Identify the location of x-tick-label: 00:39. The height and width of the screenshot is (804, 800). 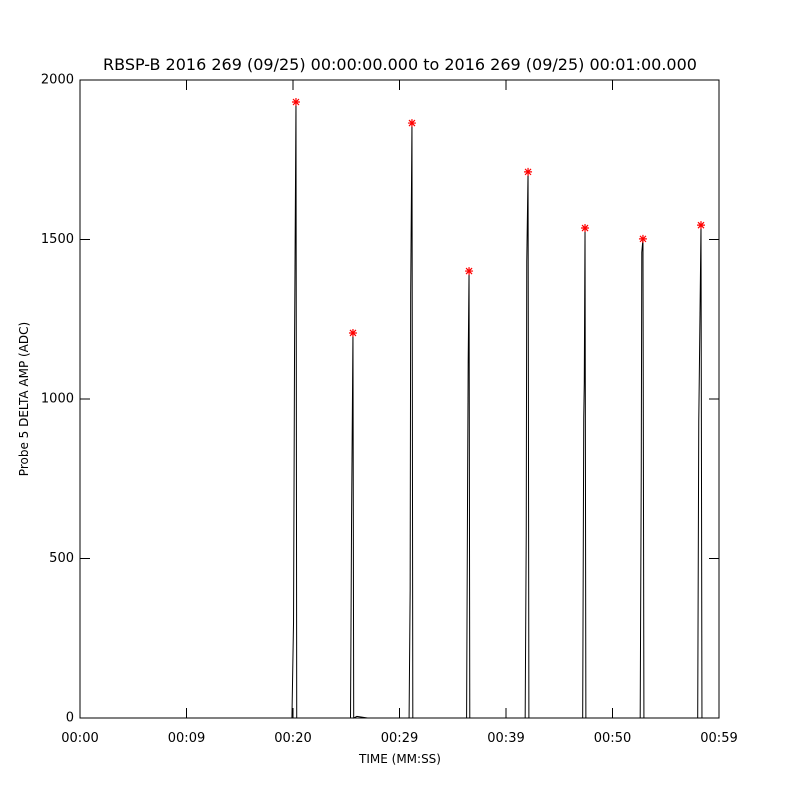
(505, 738).